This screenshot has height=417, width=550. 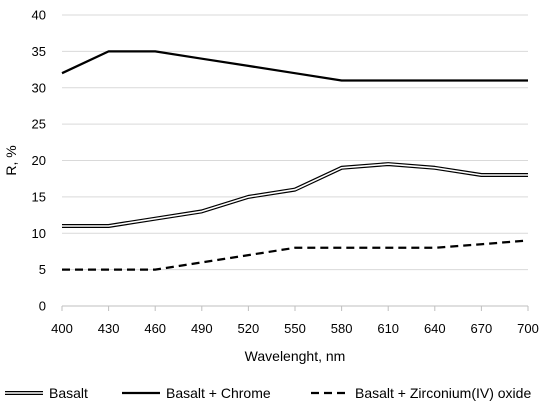 I want to click on legend-label: Basalt + Chrome, so click(x=218, y=393).